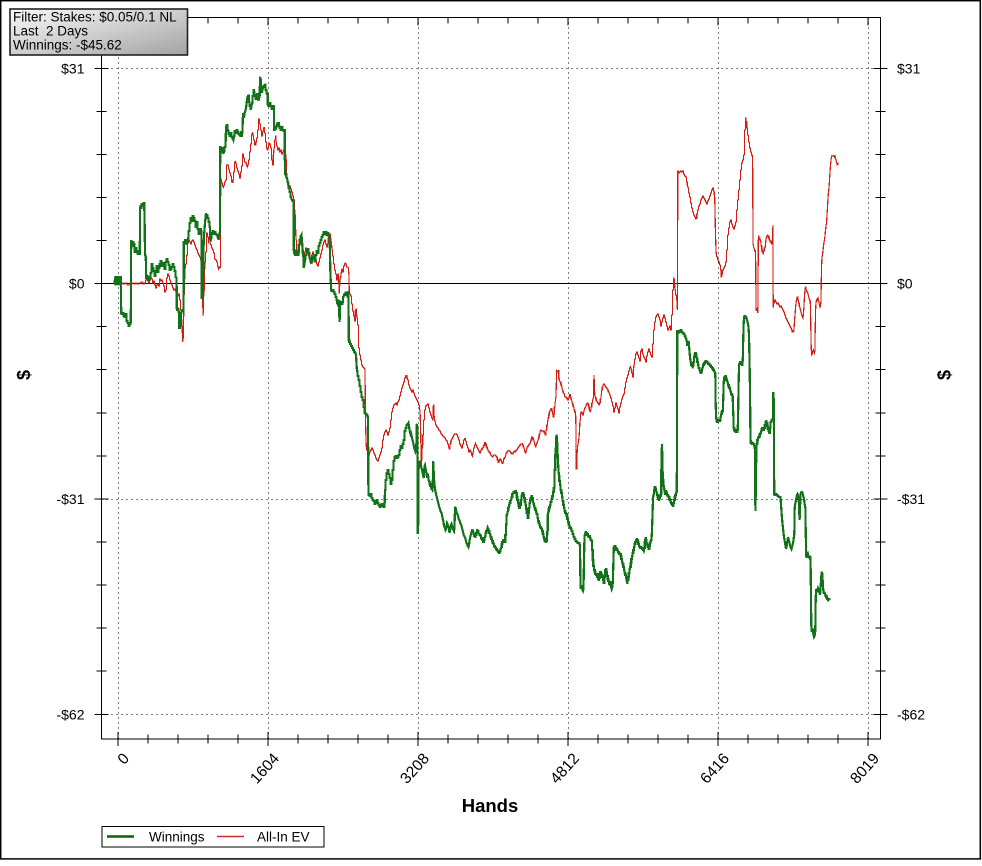 Image resolution: width=982 pixels, height=866 pixels. Describe the element at coordinates (177, 837) in the screenshot. I see `svg-text: Winnings` at that location.